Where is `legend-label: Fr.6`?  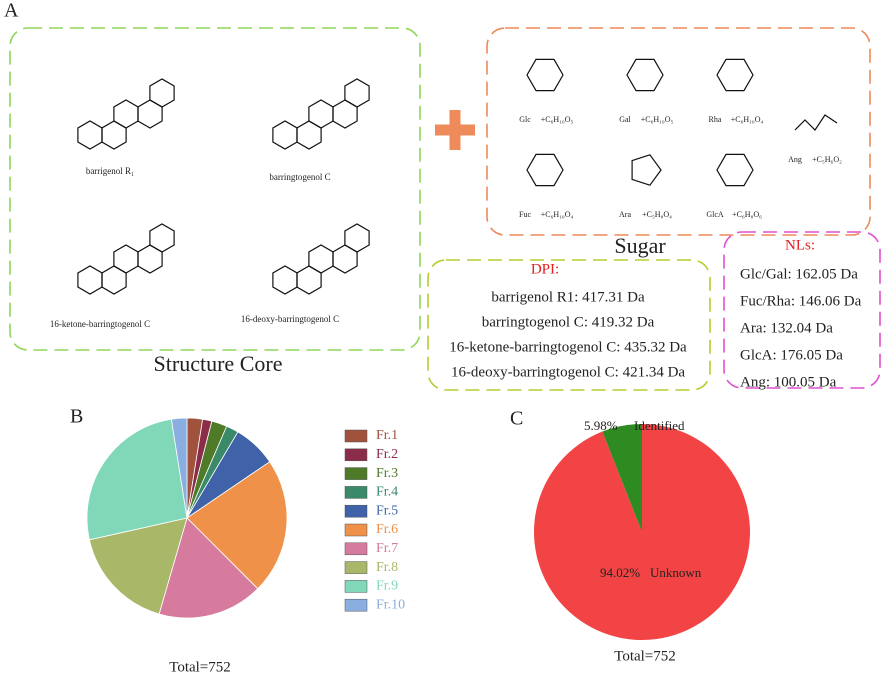
legend-label: Fr.6 is located at coordinates (387, 529).